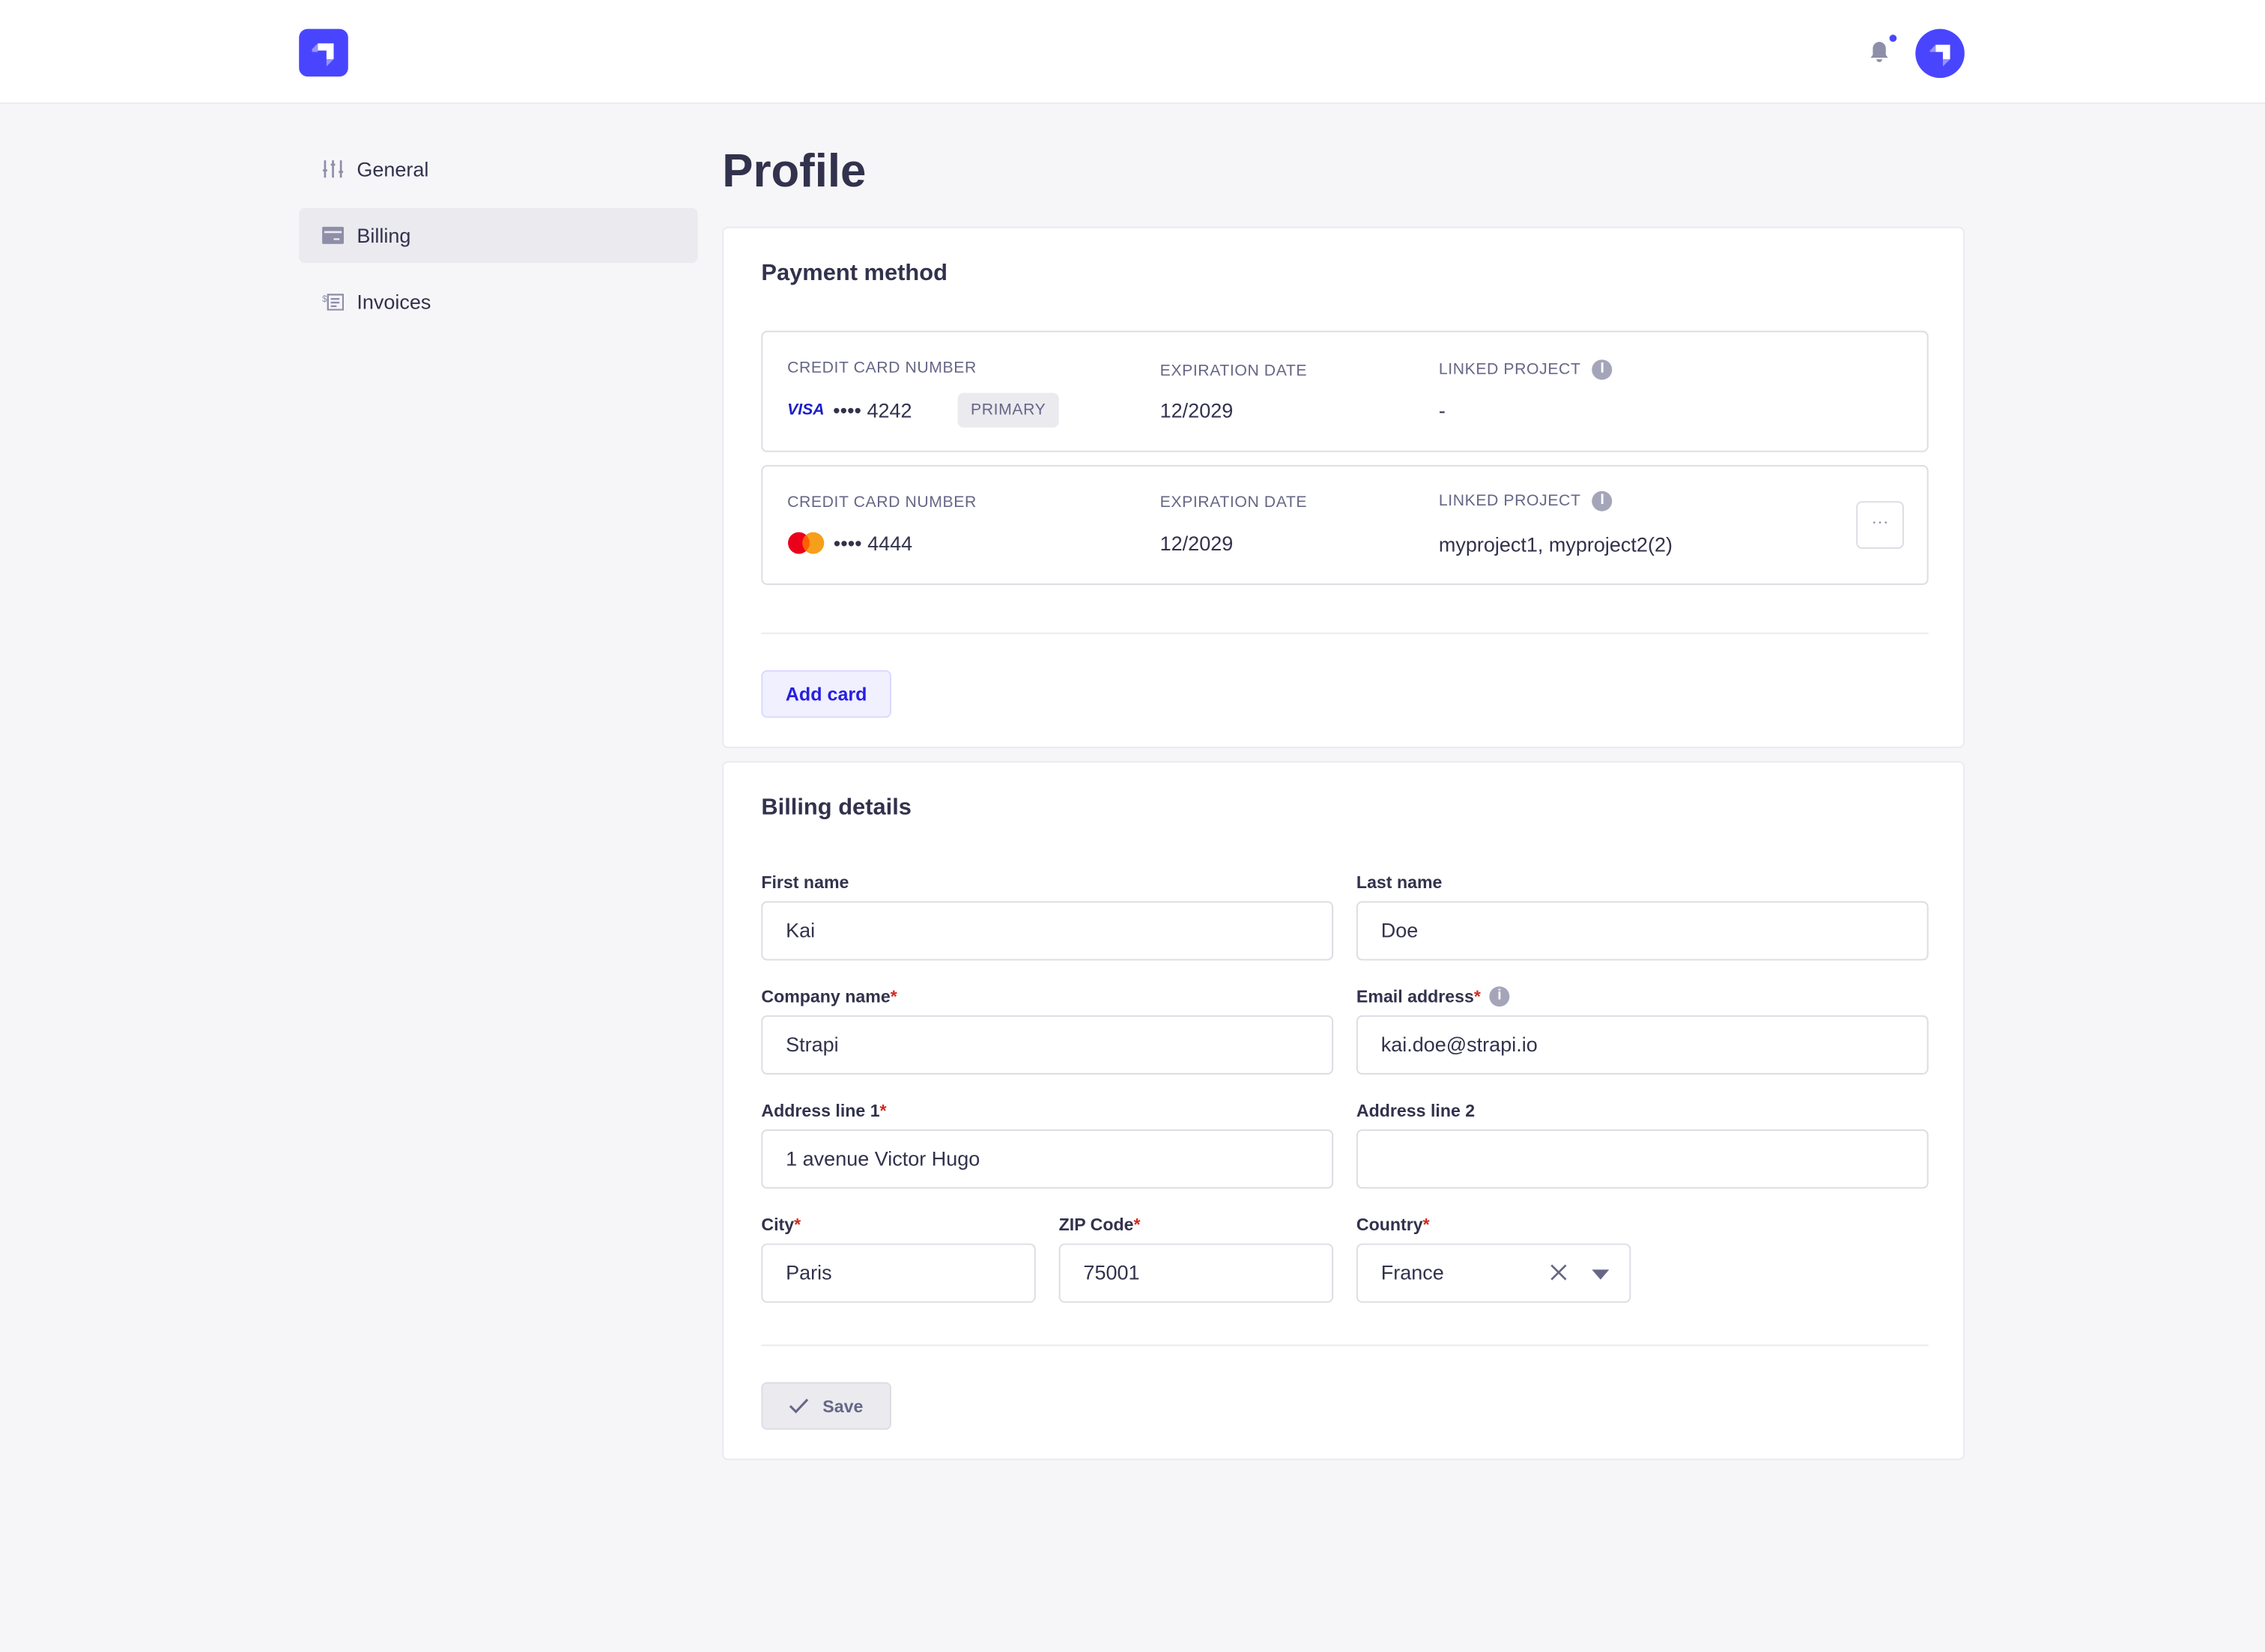 The height and width of the screenshot is (1652, 2265). Describe the element at coordinates (1643, 1159) in the screenshot. I see `address-line-2-input` at that location.